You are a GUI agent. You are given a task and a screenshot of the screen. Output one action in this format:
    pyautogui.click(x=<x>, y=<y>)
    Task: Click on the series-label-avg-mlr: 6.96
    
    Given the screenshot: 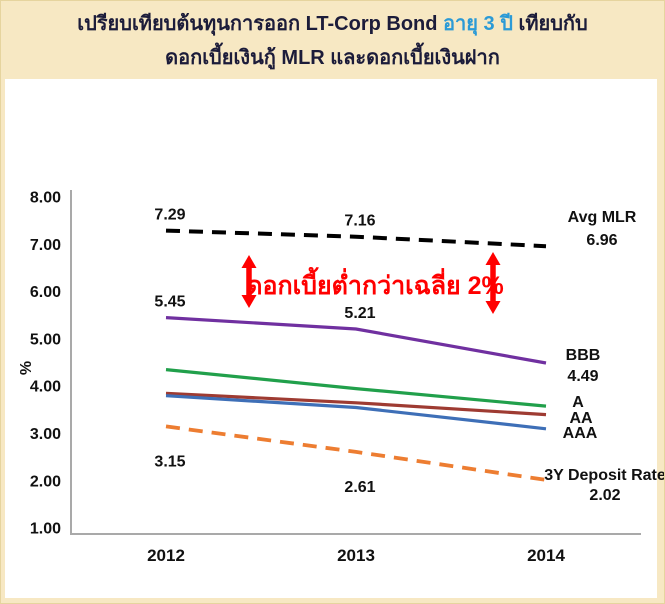 What is the action you would take?
    pyautogui.click(x=601, y=240)
    